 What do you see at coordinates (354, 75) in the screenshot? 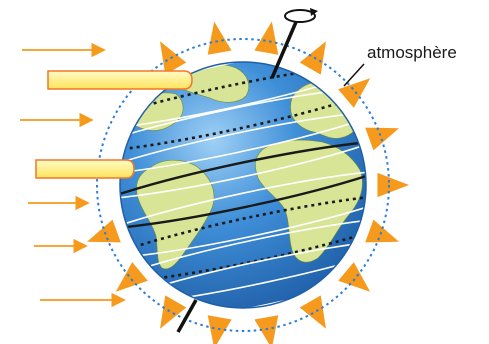
I see `atmosphere-pointer` at bounding box center [354, 75].